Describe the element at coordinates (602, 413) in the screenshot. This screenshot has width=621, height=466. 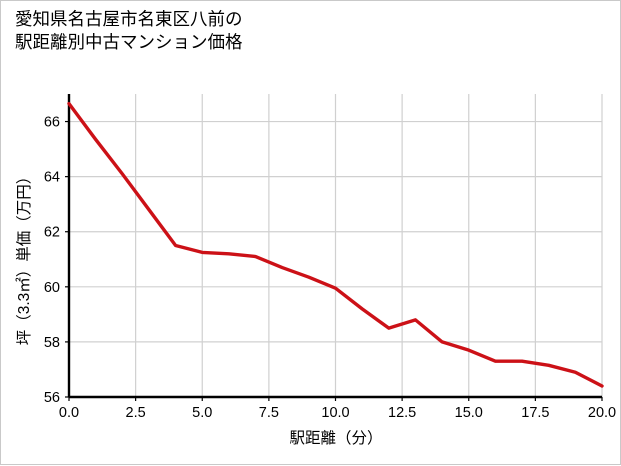
I see `x-tick-label: 20.0` at that location.